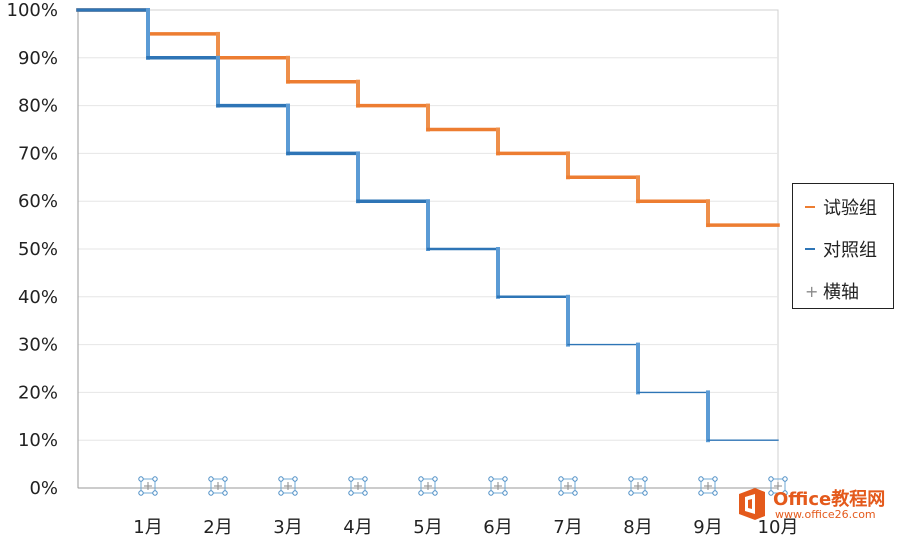 Image resolution: width=900 pixels, height=535 pixels. What do you see at coordinates (357, 526) in the screenshot?
I see `x-tick-label: 4月` at bounding box center [357, 526].